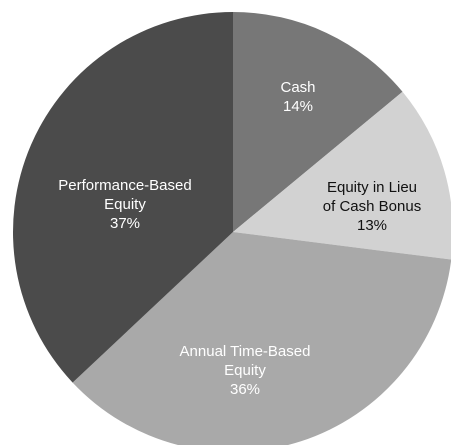 This screenshot has width=451, height=445. What do you see at coordinates (245, 389) in the screenshot?
I see `slice-value-label: 36%` at bounding box center [245, 389].